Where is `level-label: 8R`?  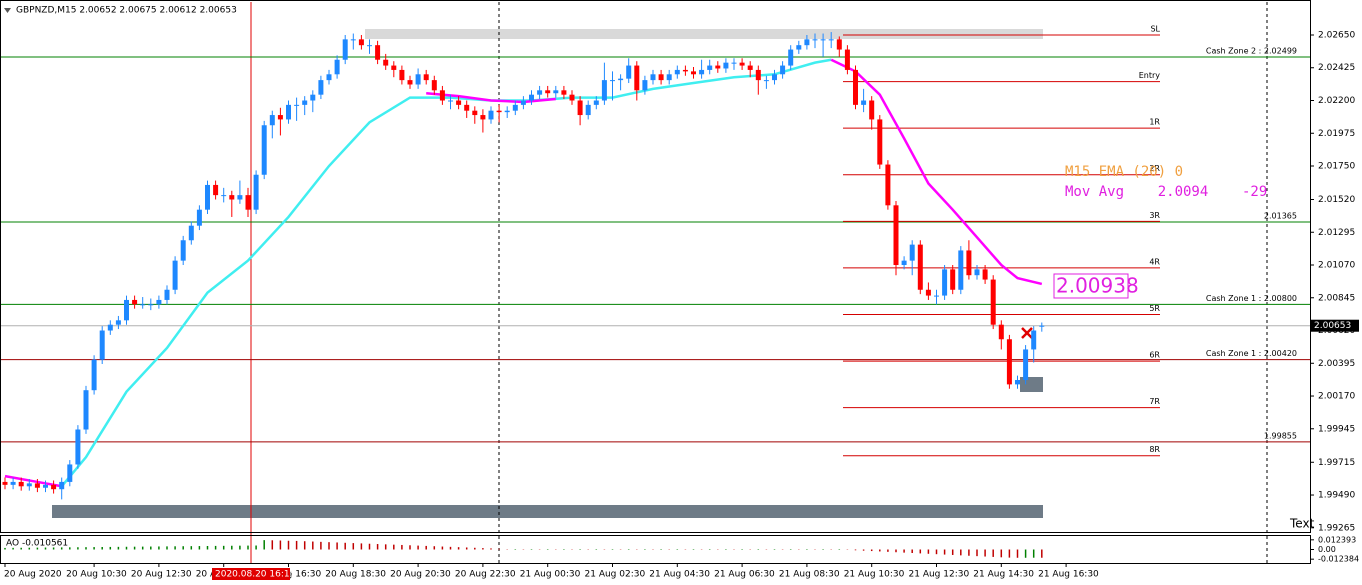
level-label: 8R is located at coordinates (1154, 449).